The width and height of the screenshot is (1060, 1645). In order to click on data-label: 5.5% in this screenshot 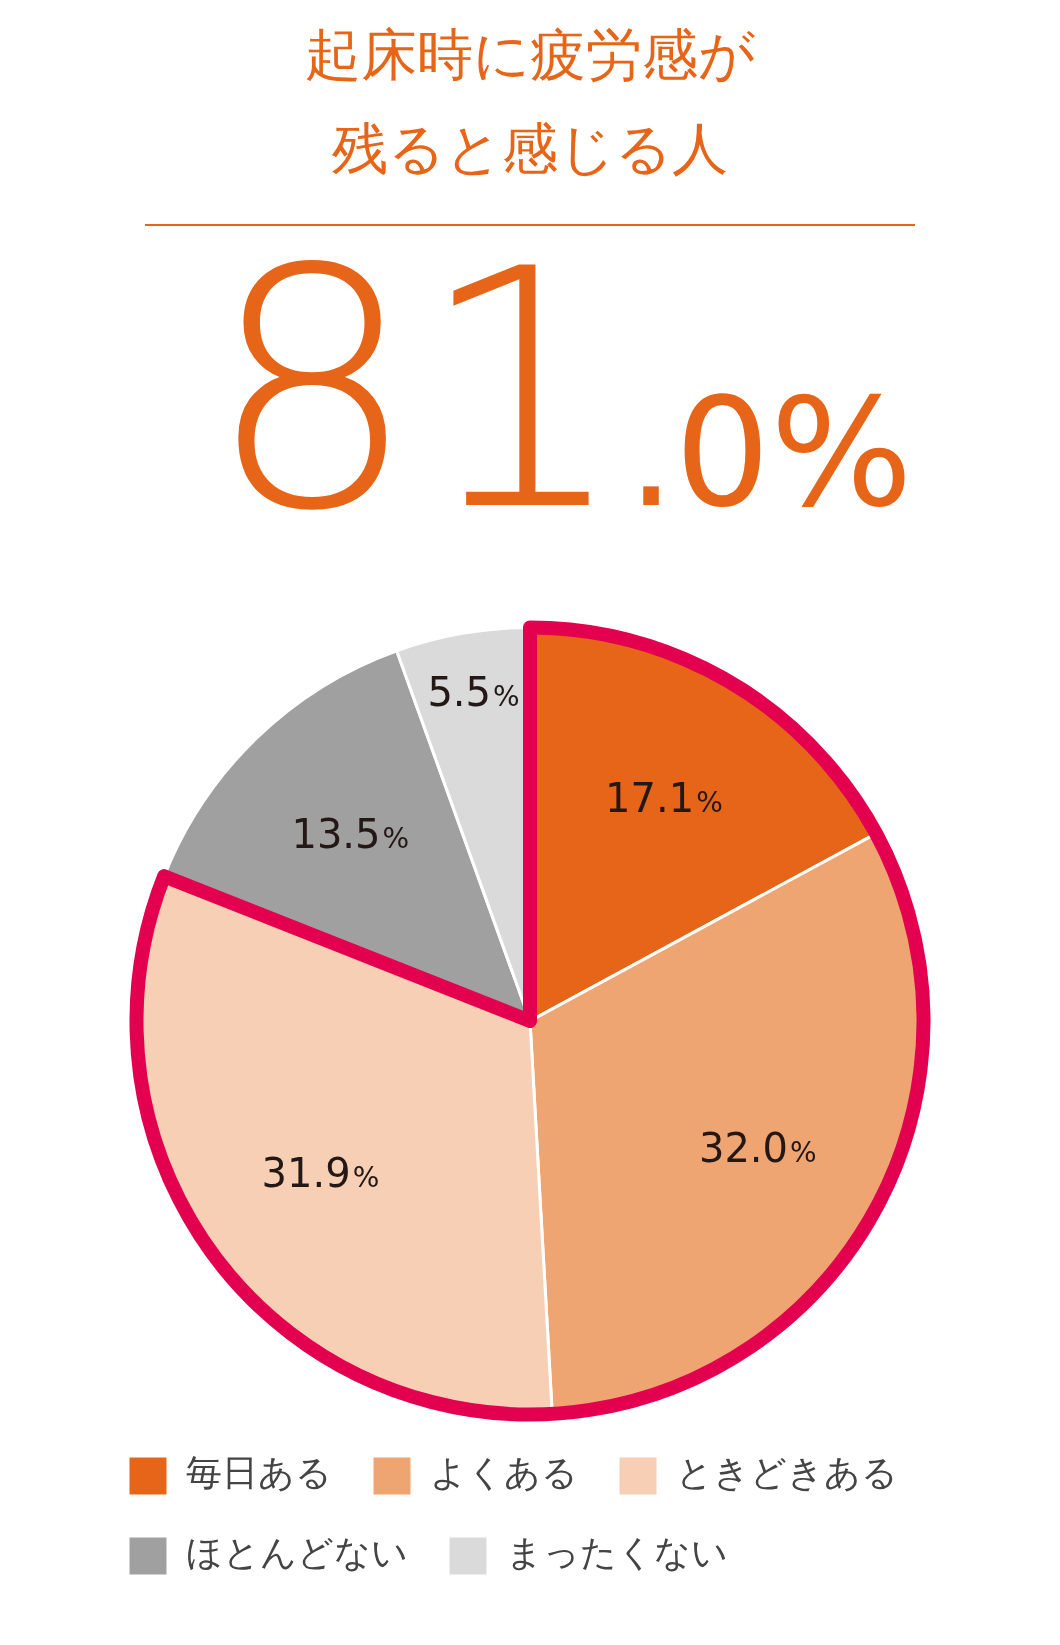, I will do `click(473, 691)`.